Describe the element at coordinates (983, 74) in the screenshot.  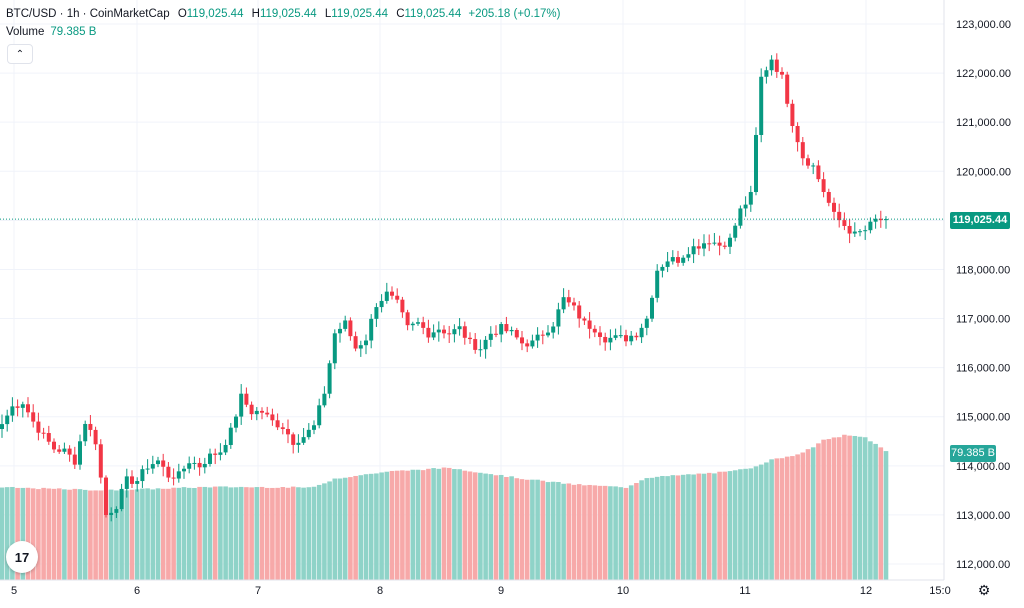
I see `price-tick-label: 122,000.00` at that location.